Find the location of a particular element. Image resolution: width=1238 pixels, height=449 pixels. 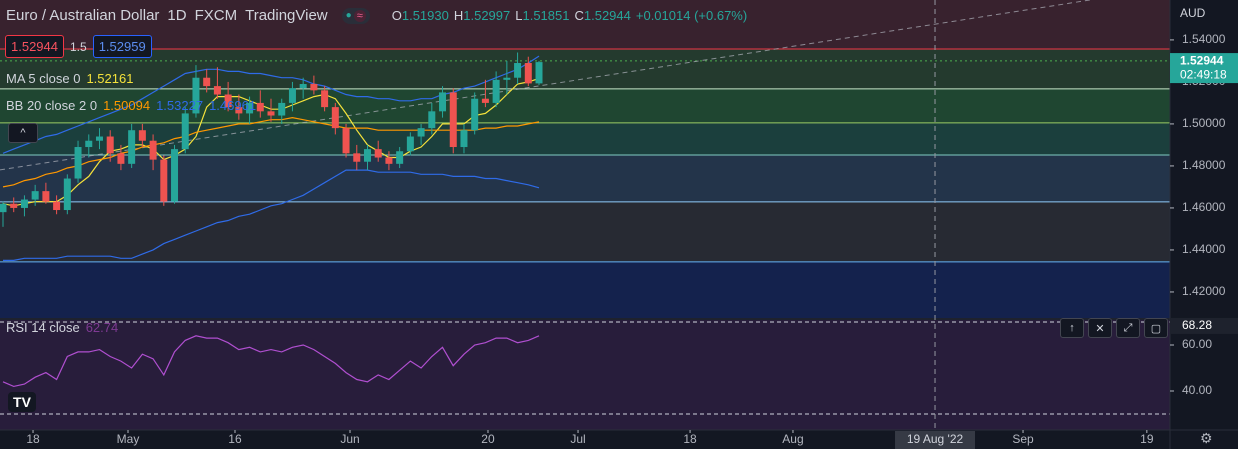

ohlc-value: 1.52997 is located at coordinates (487, 15).